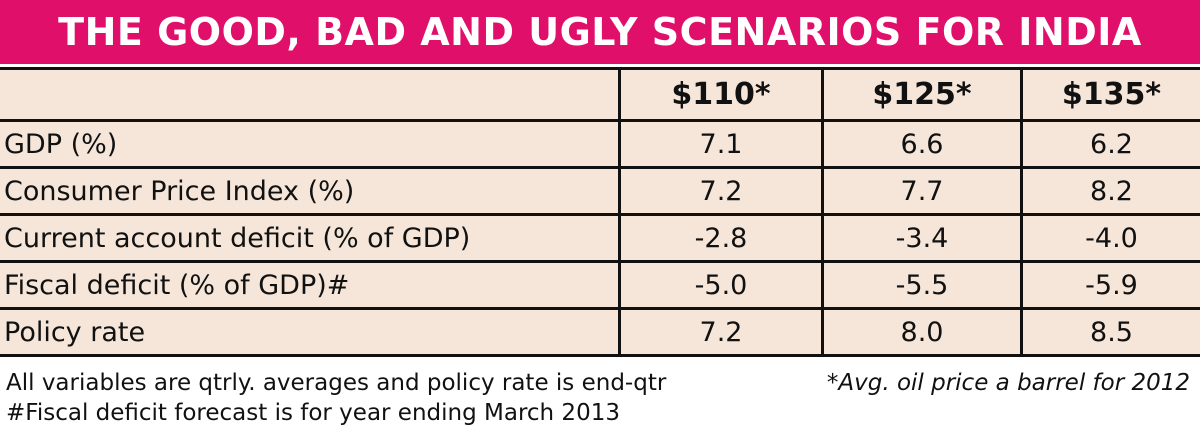 This screenshot has height=435, width=1200. What do you see at coordinates (1111, 144) in the screenshot?
I see `table-cell: 6.2` at bounding box center [1111, 144].